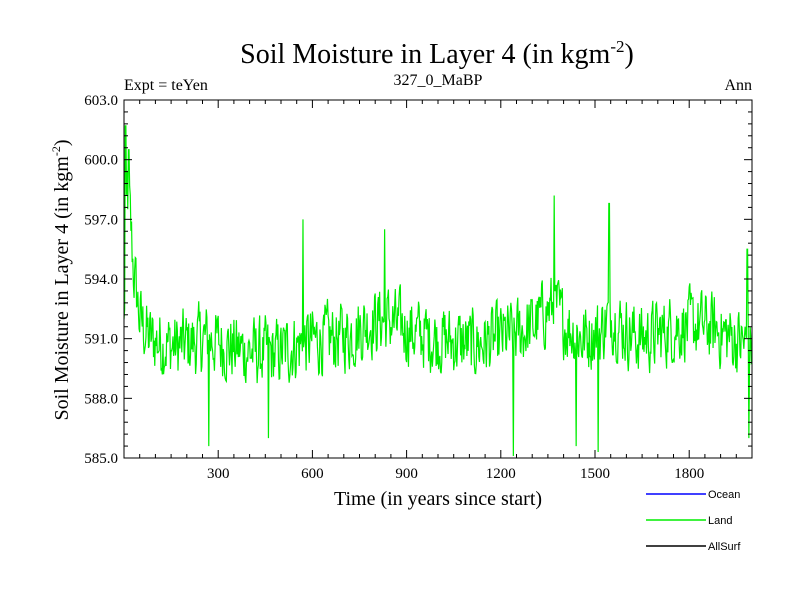 This screenshot has width=800, height=600. I want to click on y-axis-label-close: ), so click(62, 142).